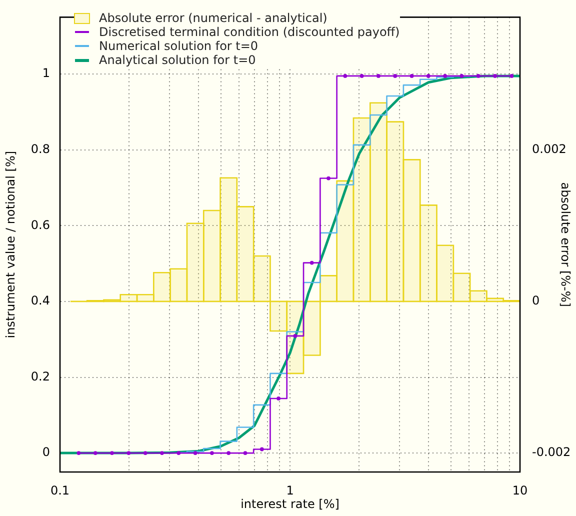  I want to click on y-tick-label: 0.4, so click(40, 301).